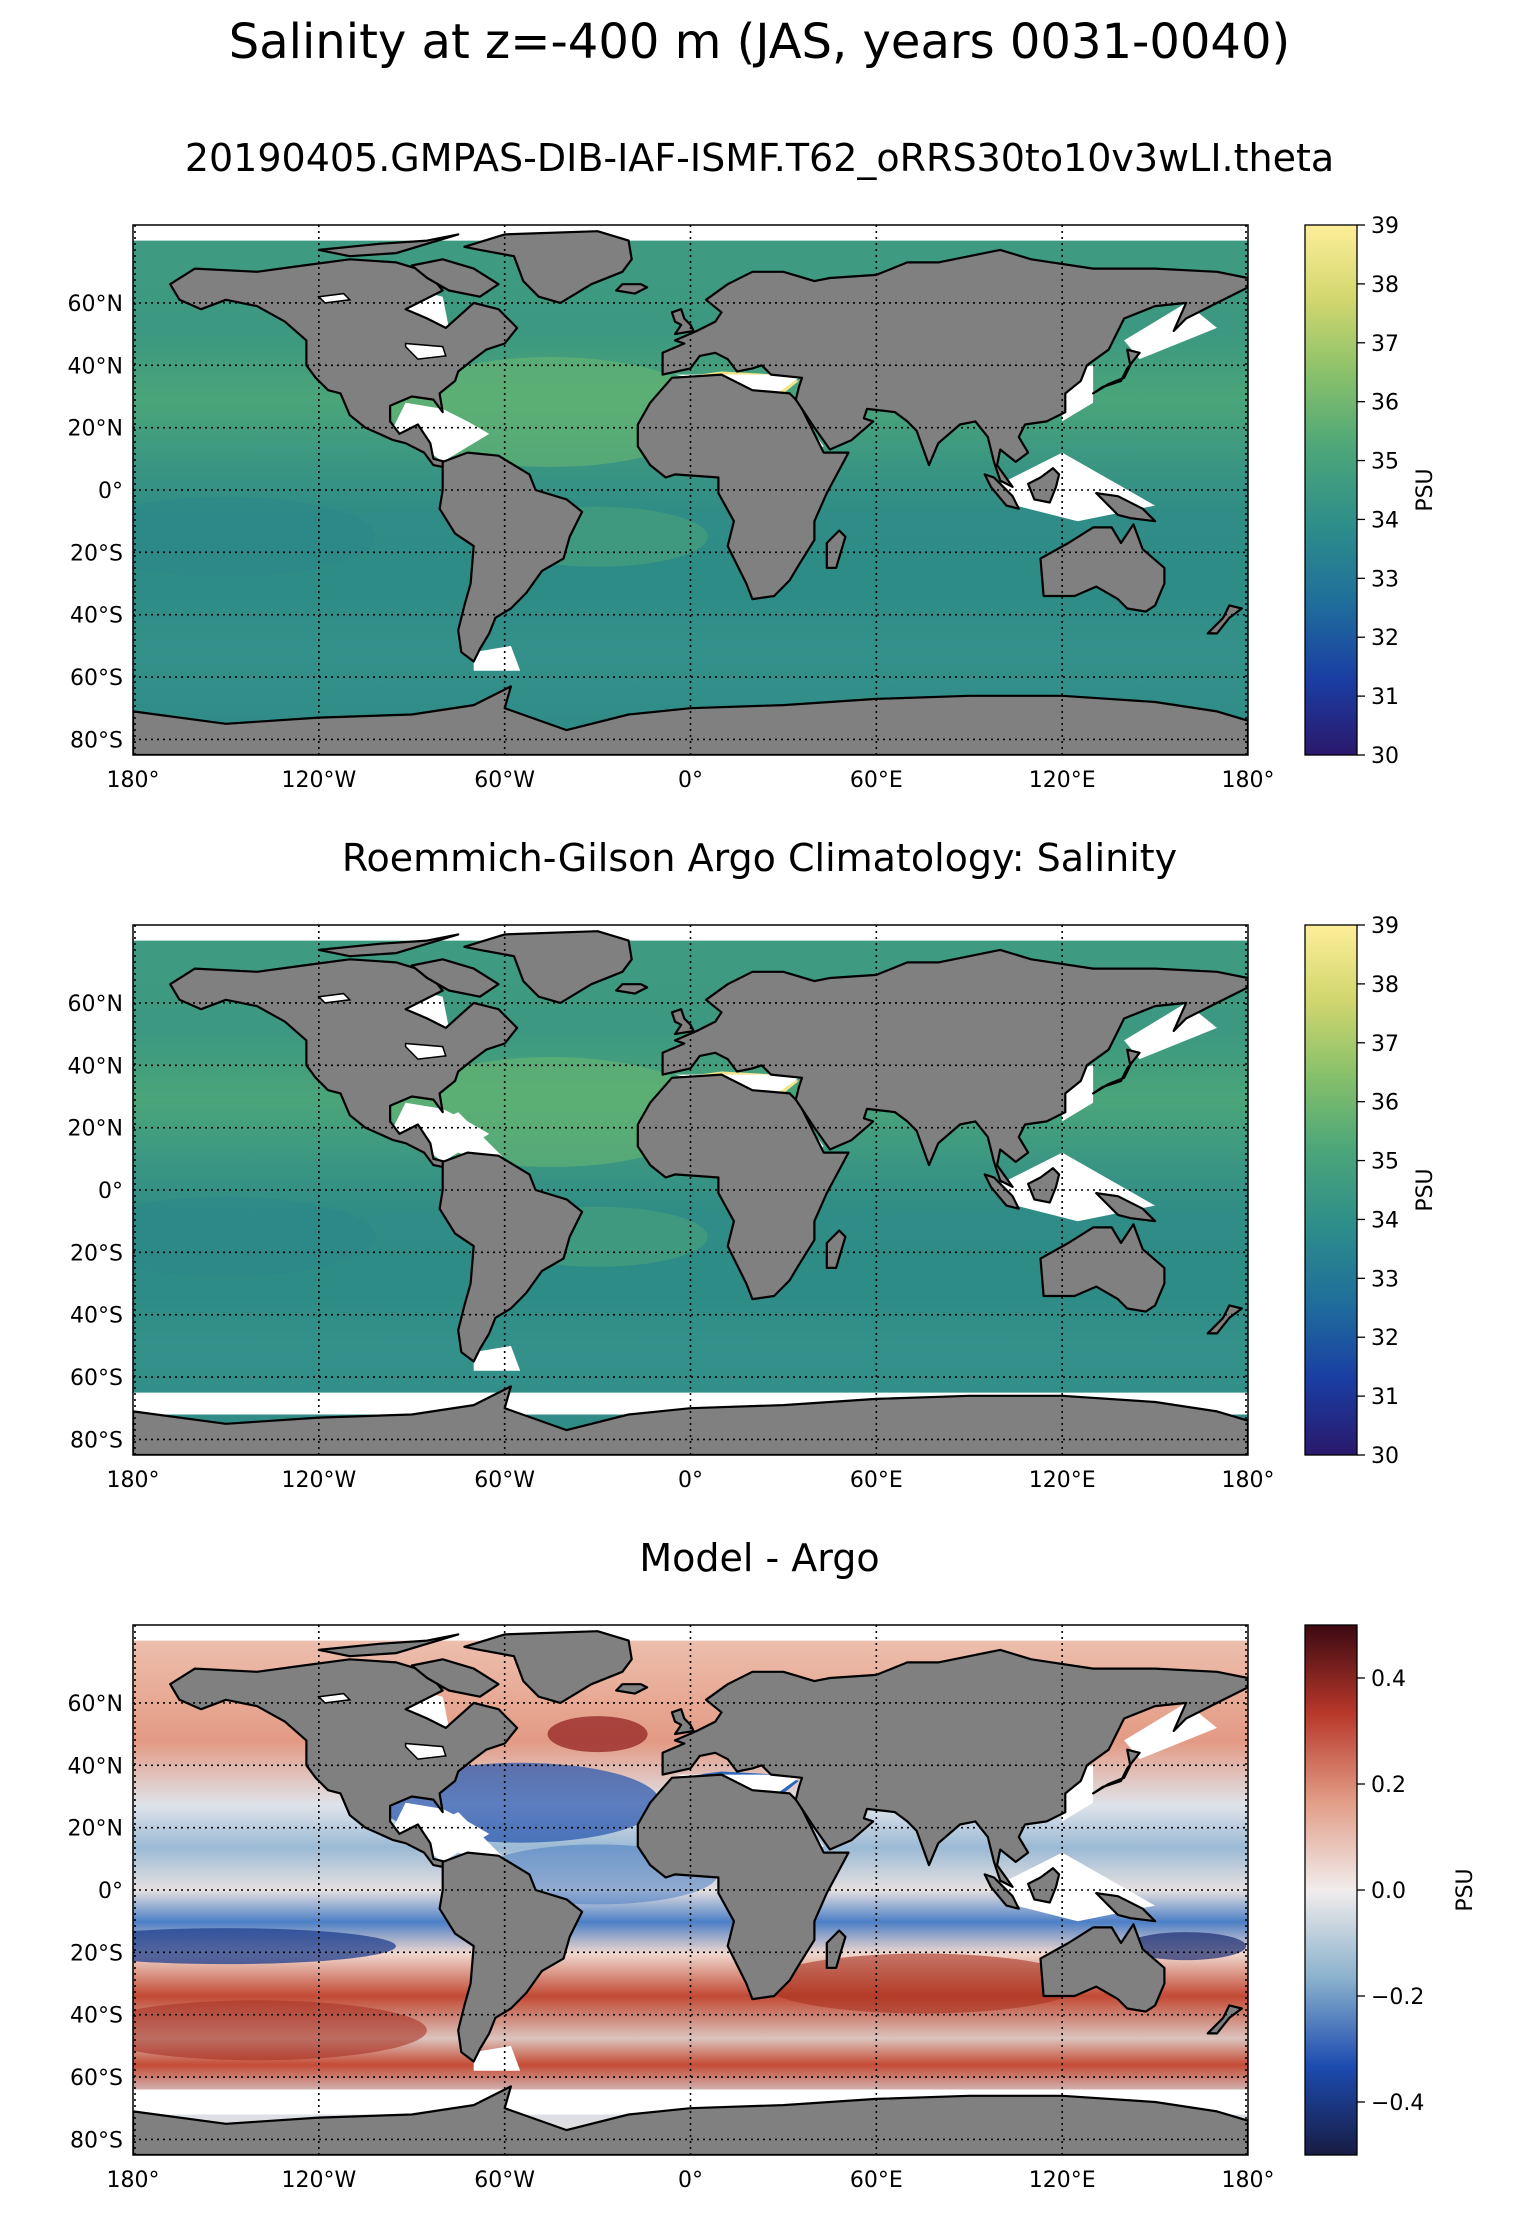  What do you see at coordinates (1397, 1997) in the screenshot?
I see `colorbar-tick-label: −0.2` at bounding box center [1397, 1997].